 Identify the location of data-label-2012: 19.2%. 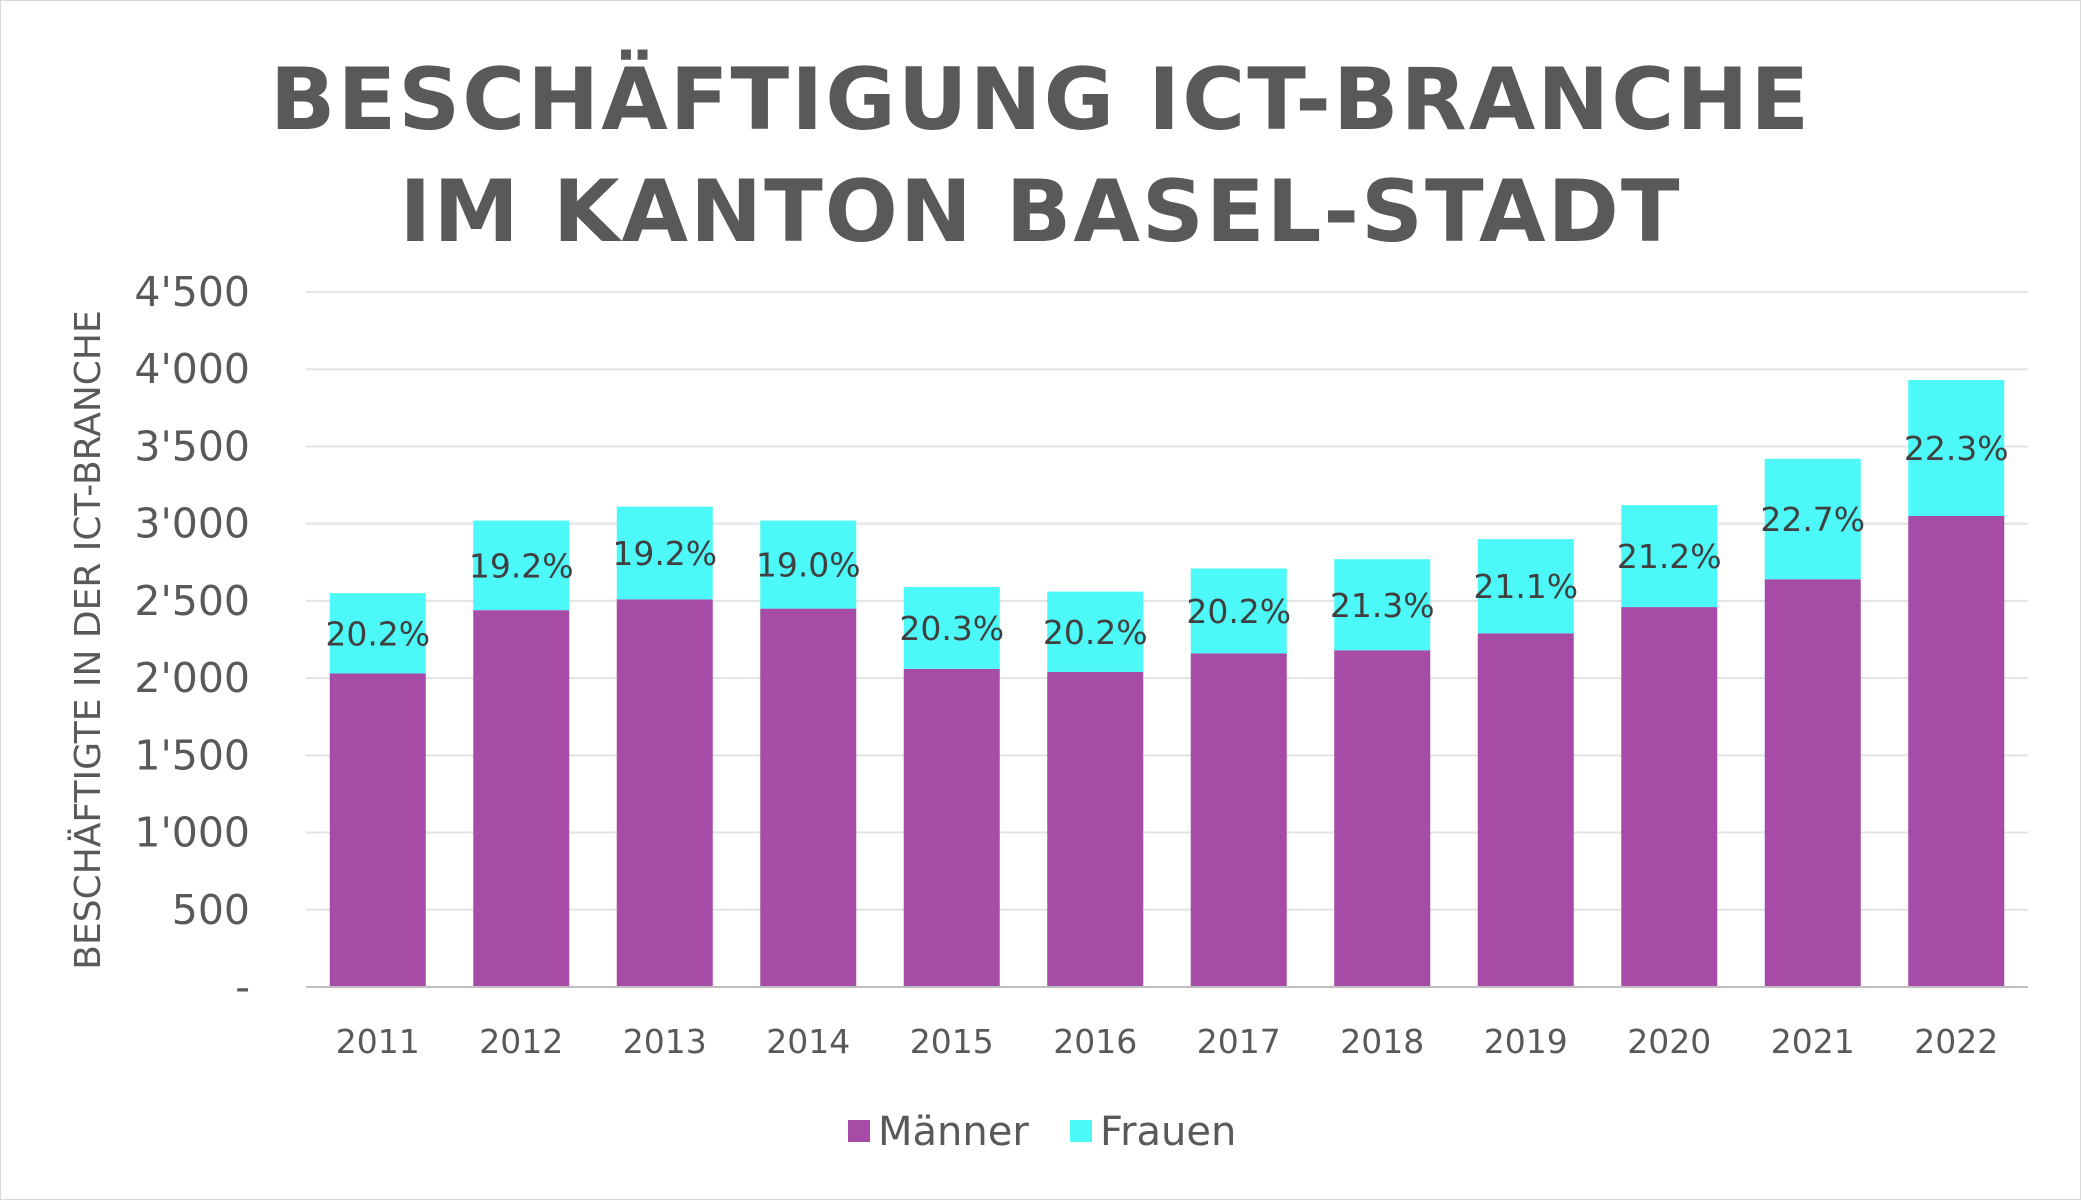
(521, 565).